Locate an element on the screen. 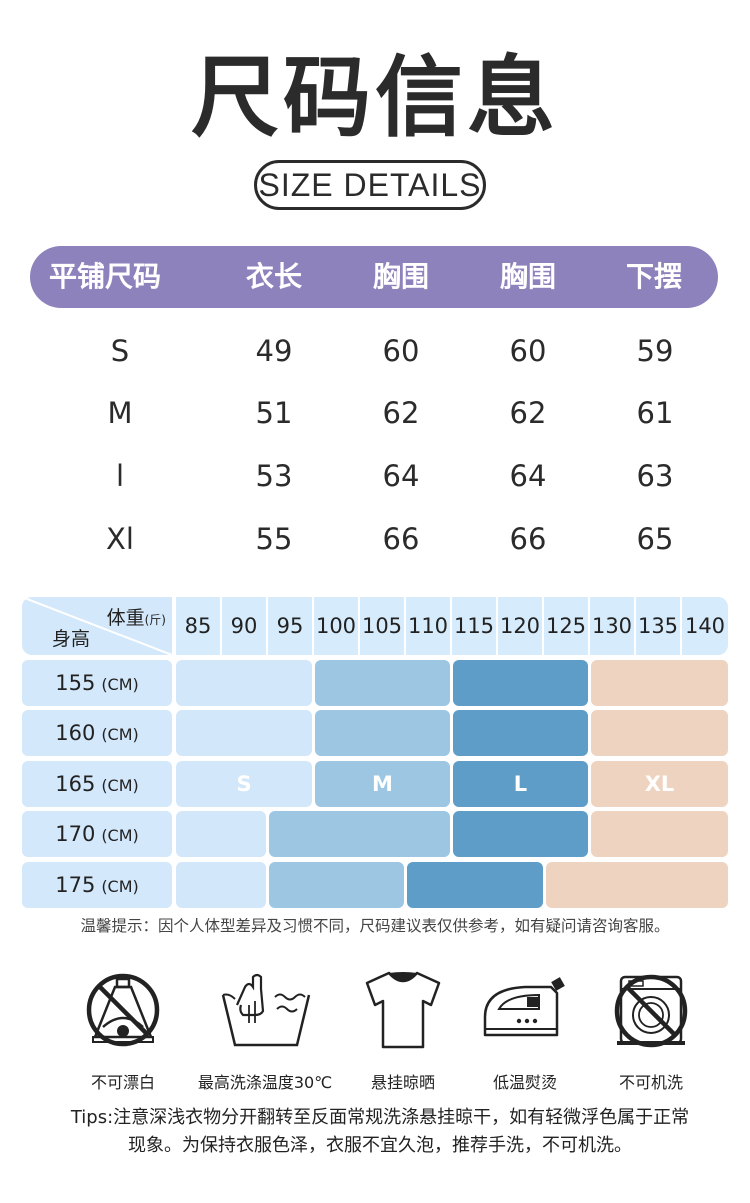 Image resolution: width=750 pixels, height=1203 pixels. weight-header: 100 is located at coordinates (336, 626).